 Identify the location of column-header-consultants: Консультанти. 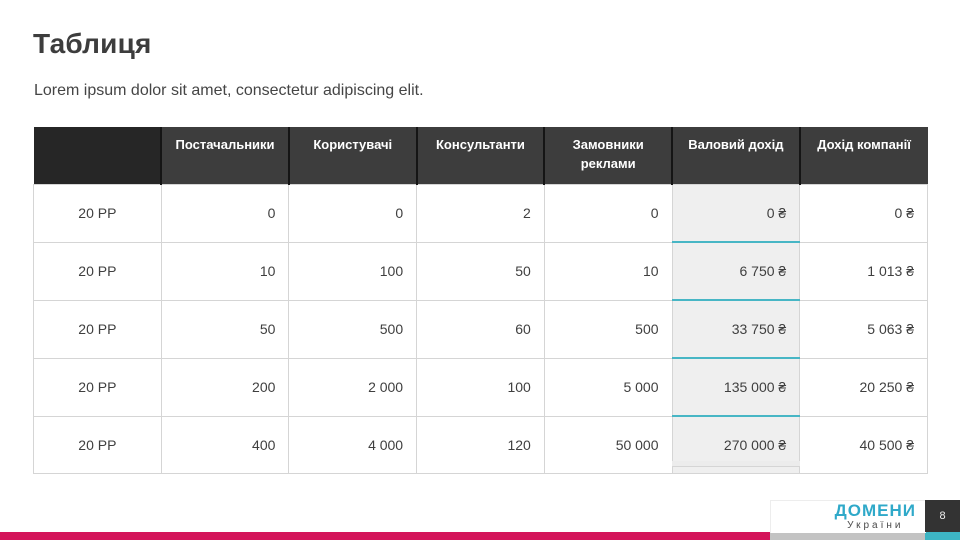
(480, 156).